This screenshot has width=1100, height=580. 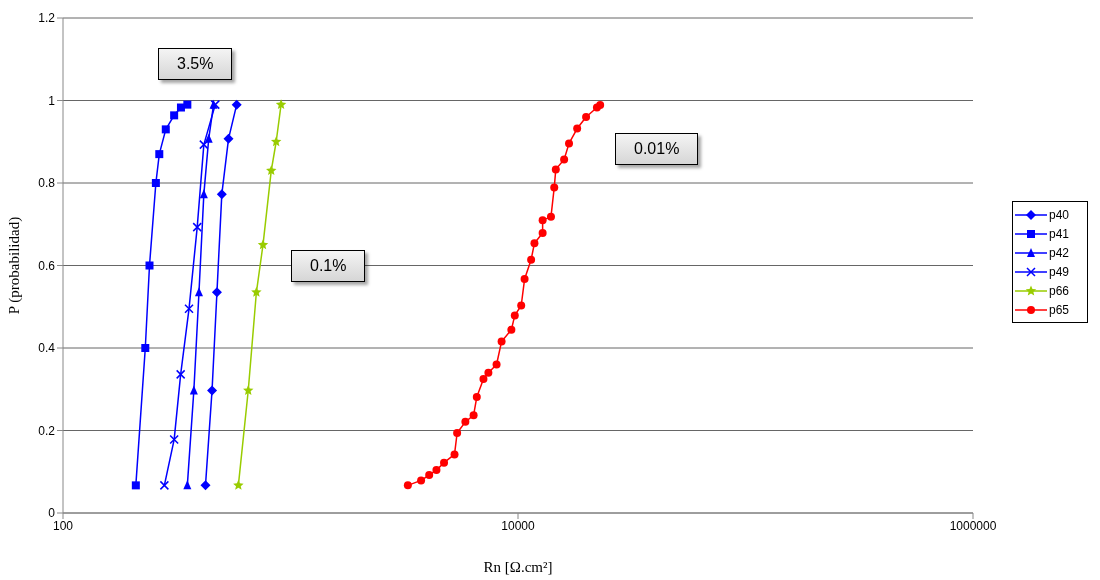 What do you see at coordinates (47, 18) in the screenshot?
I see `y-tick-label: 1.2` at bounding box center [47, 18].